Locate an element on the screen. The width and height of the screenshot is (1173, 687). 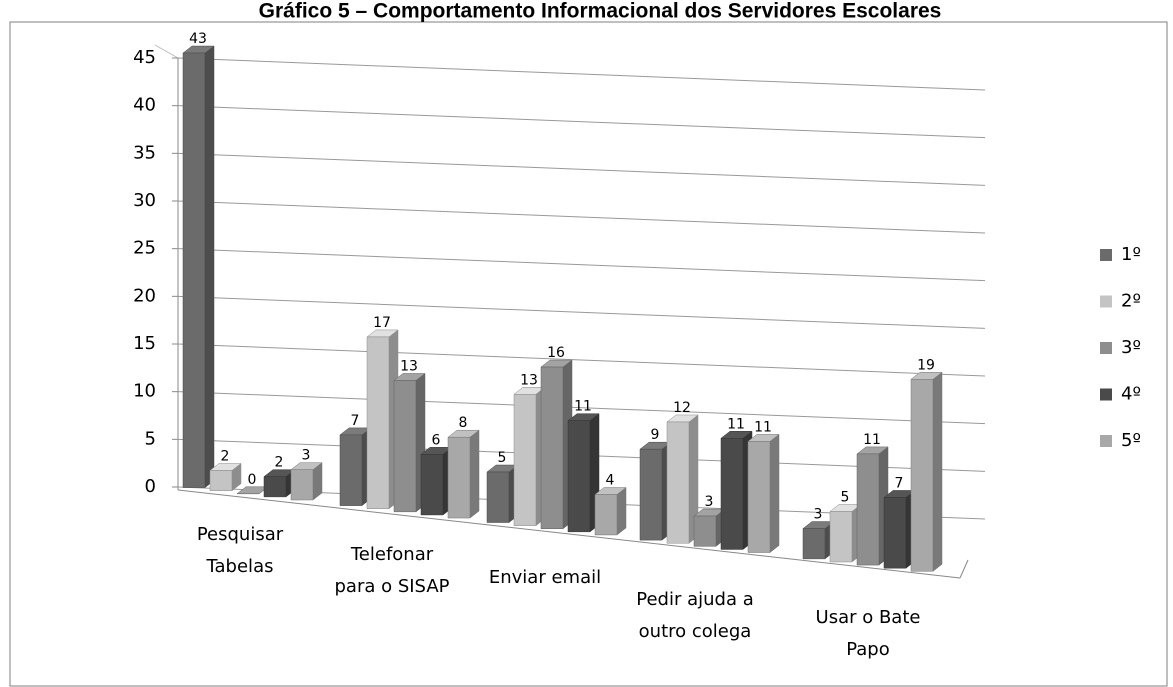
left-wall-edge is located at coordinates (166, 51).